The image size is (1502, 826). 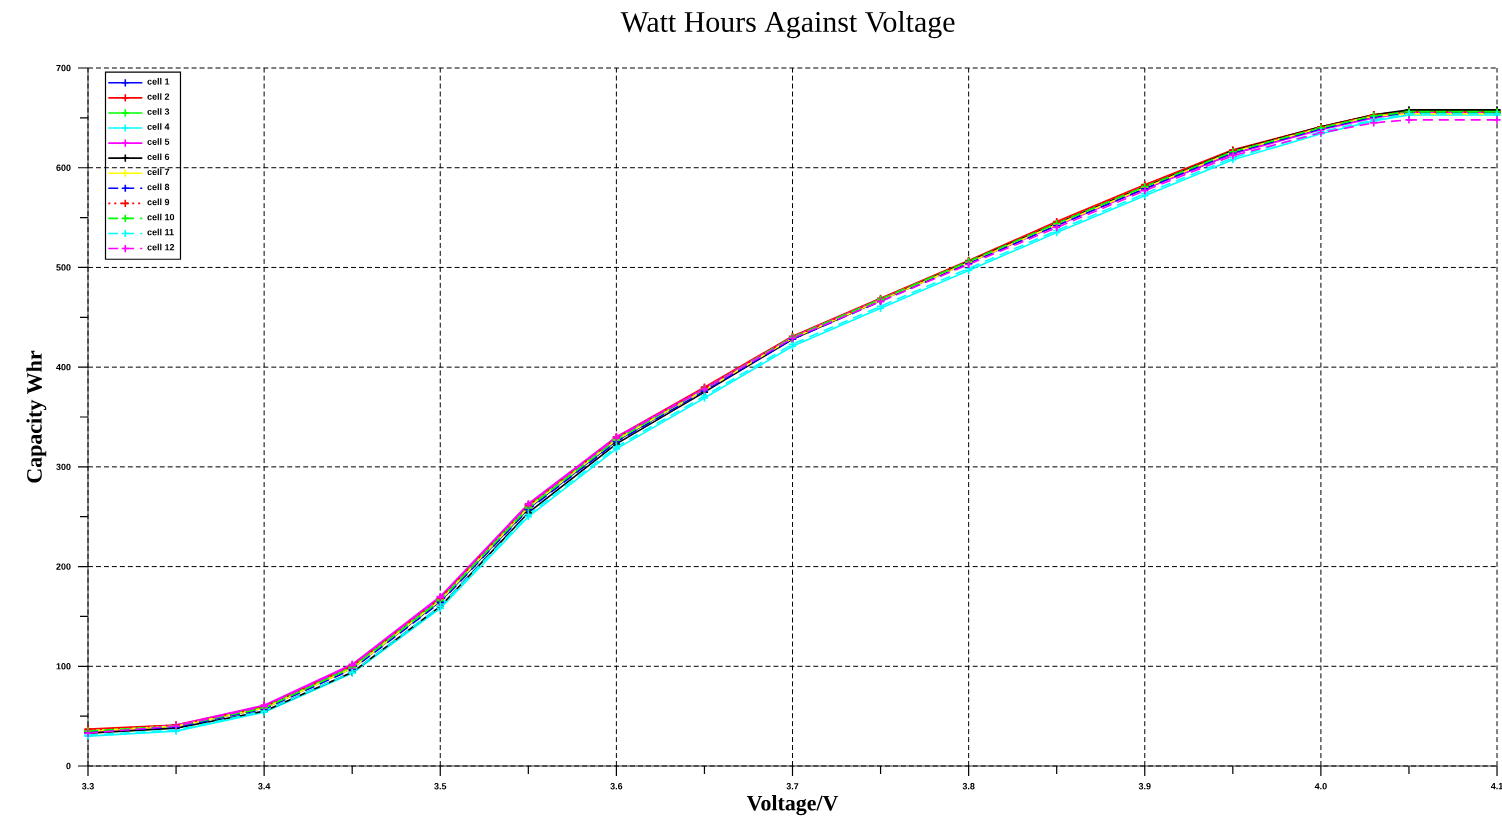 What do you see at coordinates (63, 666) in the screenshot?
I see `y-tick-label: 100` at bounding box center [63, 666].